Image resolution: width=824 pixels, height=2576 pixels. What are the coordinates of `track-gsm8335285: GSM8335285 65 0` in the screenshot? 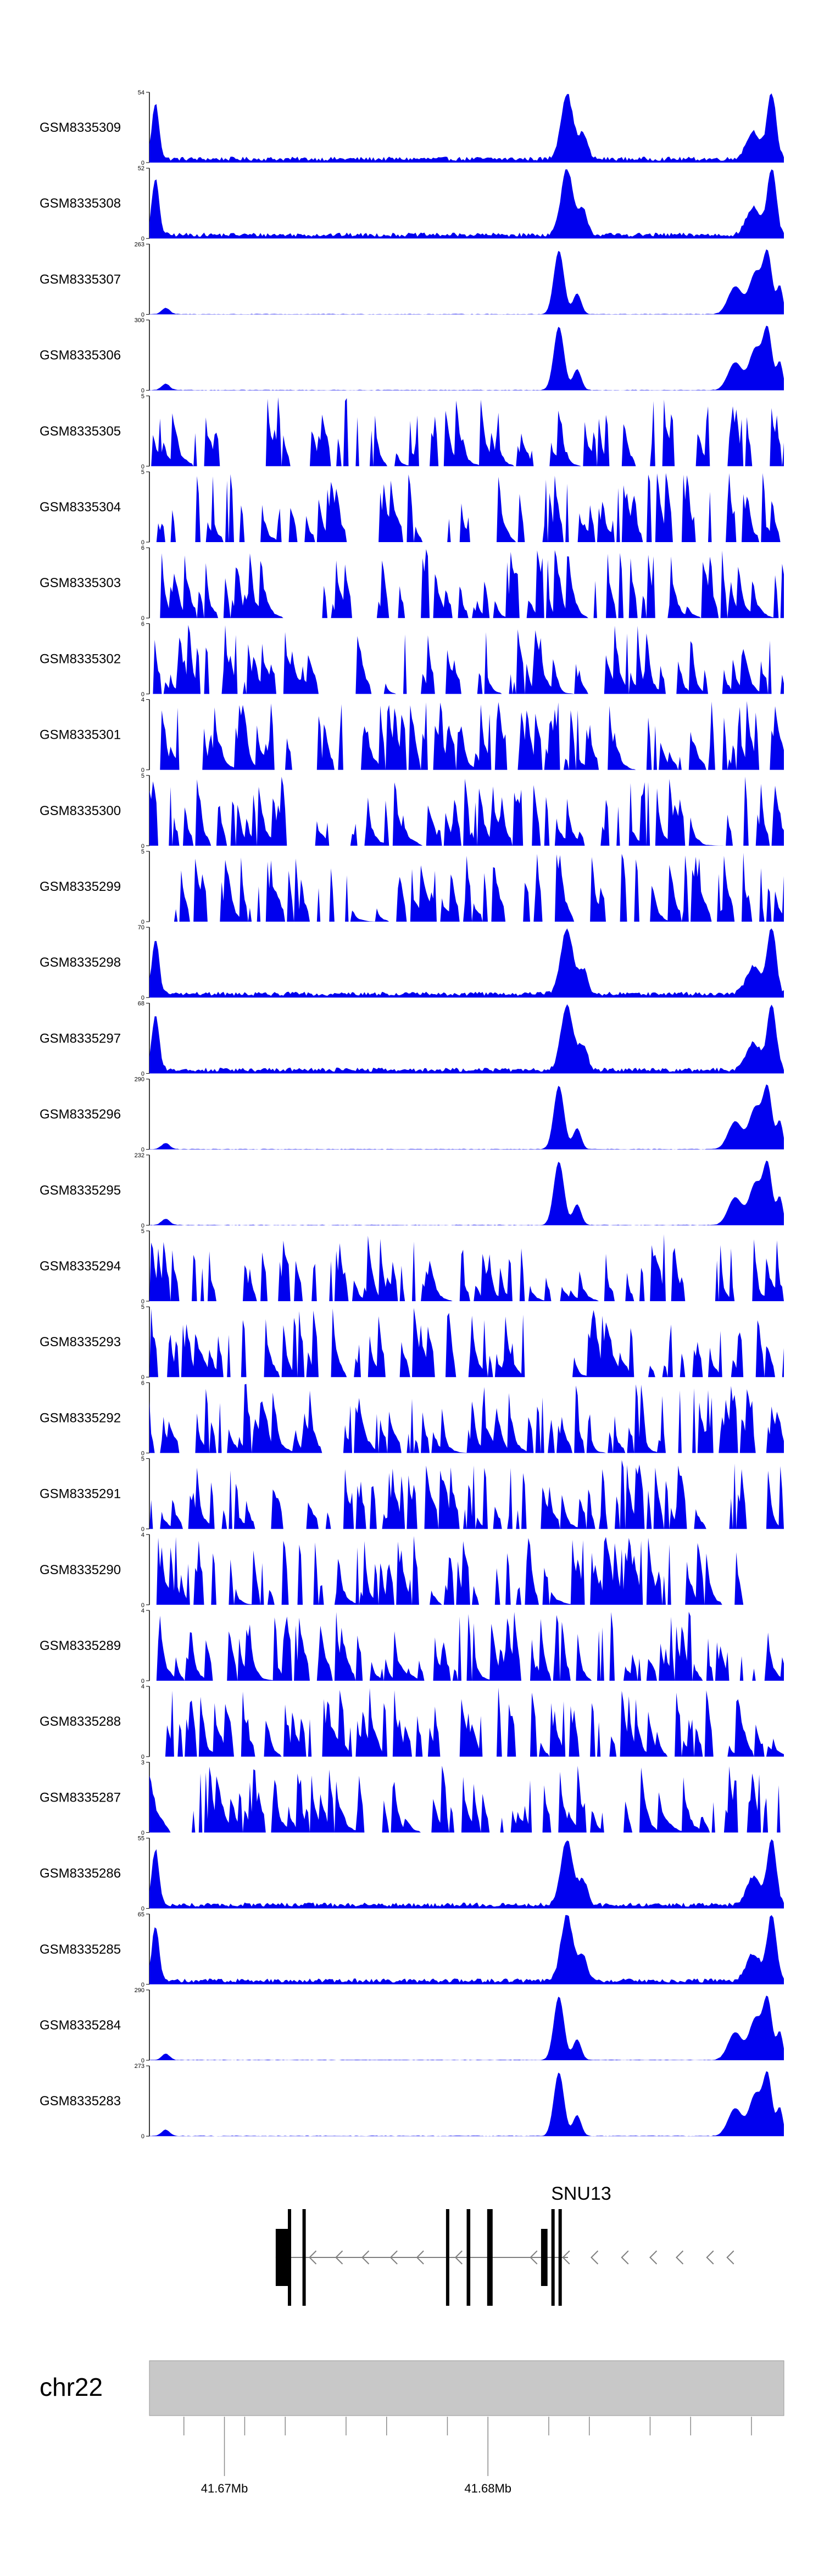 It's located at (412, 1949).